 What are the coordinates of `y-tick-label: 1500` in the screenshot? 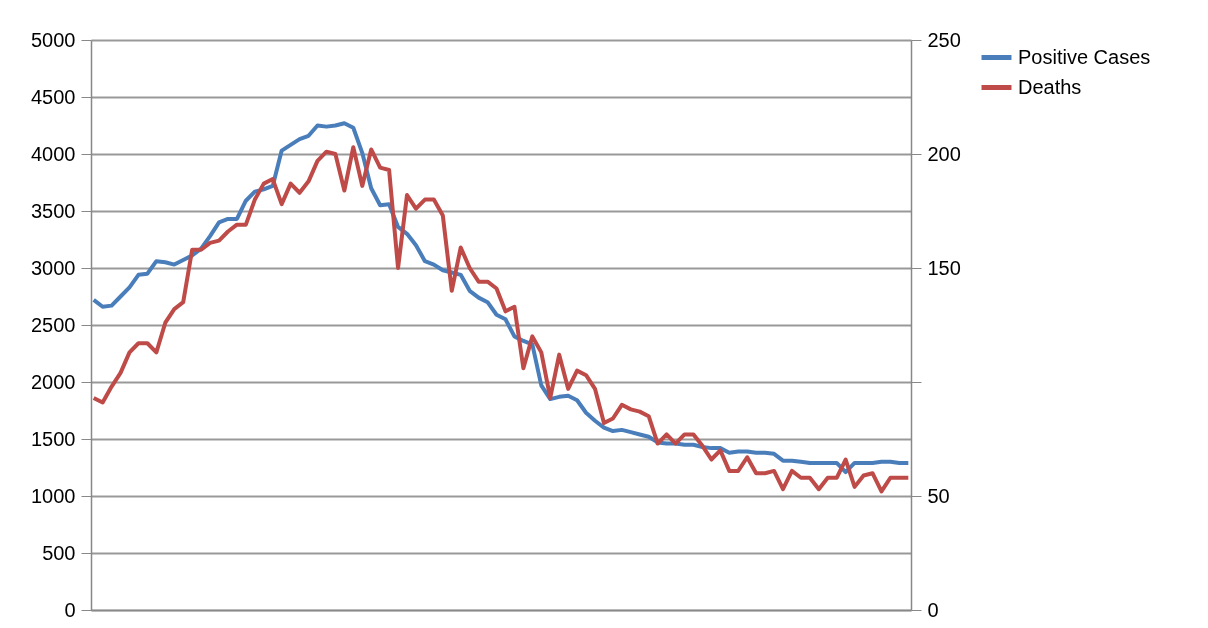 It's located at (53, 438).